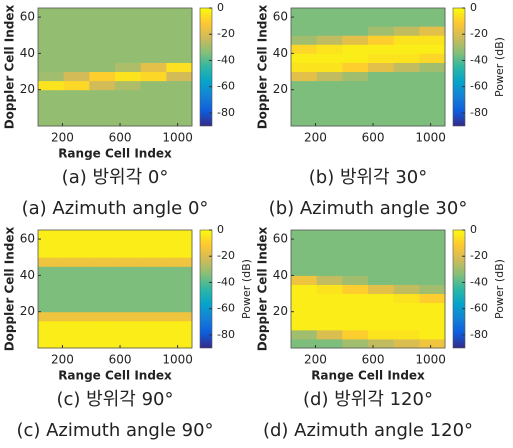 The height and width of the screenshot is (448, 513). What do you see at coordinates (459, 289) in the screenshot?
I see `colorbar` at bounding box center [459, 289].